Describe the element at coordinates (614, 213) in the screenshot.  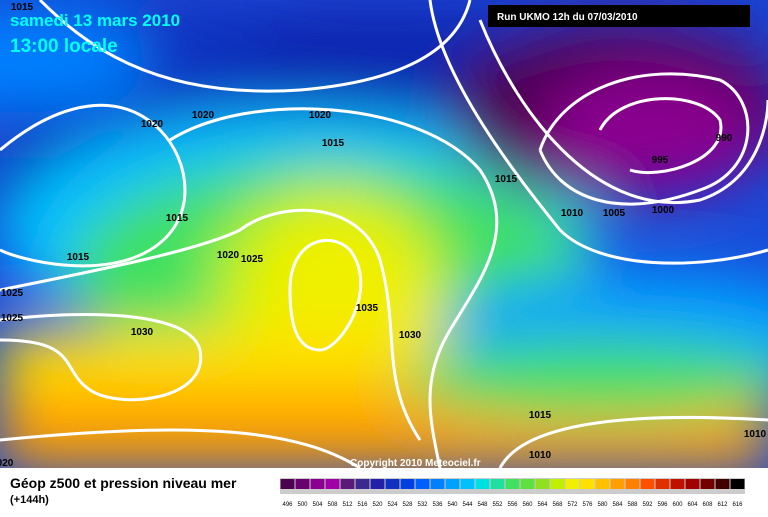
I see `isobar-label: 1005` at that location.